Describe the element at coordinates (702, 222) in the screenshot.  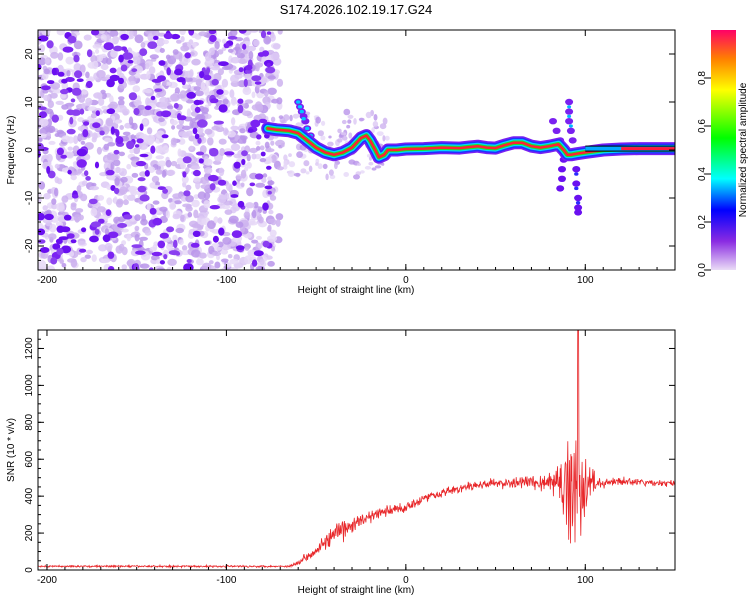
I see `colorbar-tick-label: 0.2` at that location.